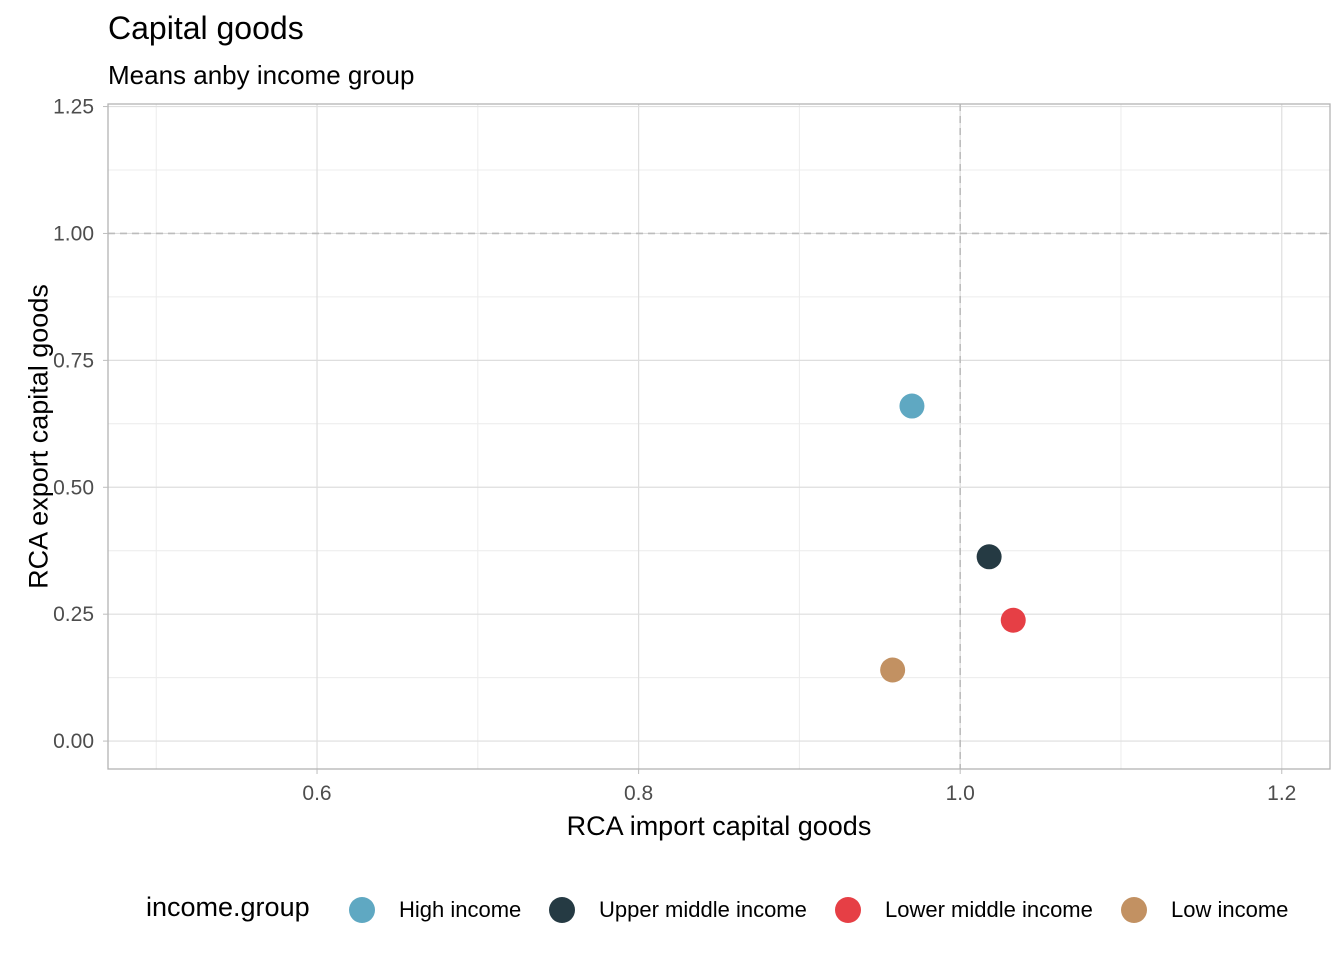  I want to click on point-low-income, so click(893, 670).